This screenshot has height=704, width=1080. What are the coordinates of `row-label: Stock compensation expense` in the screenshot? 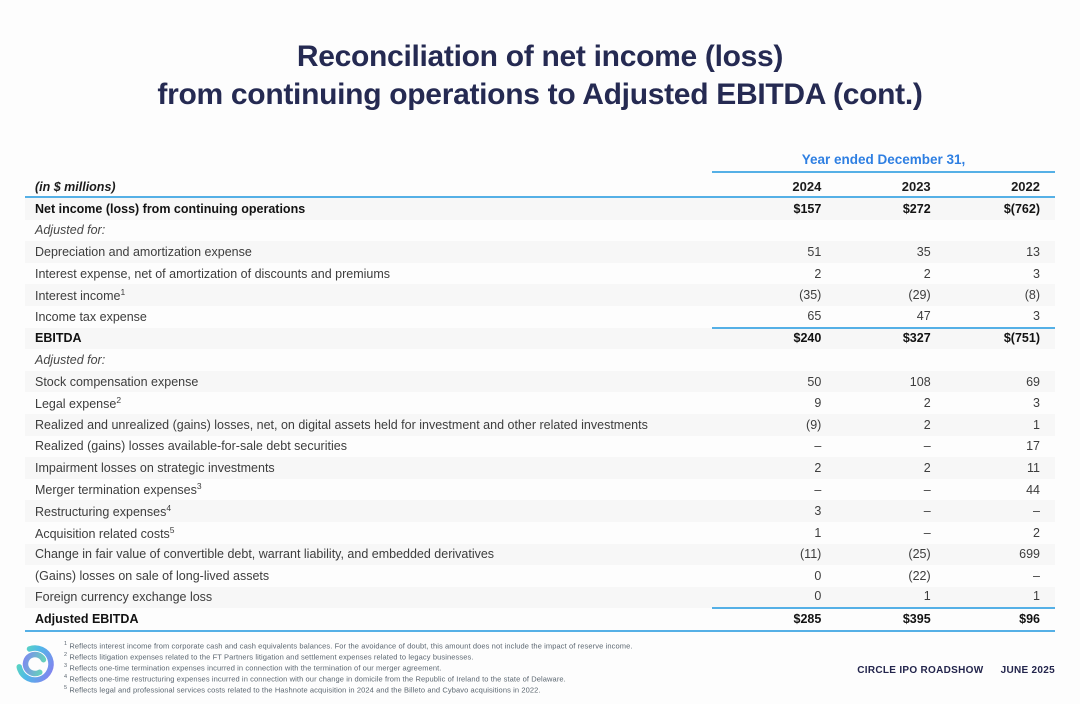 It's located at (117, 381).